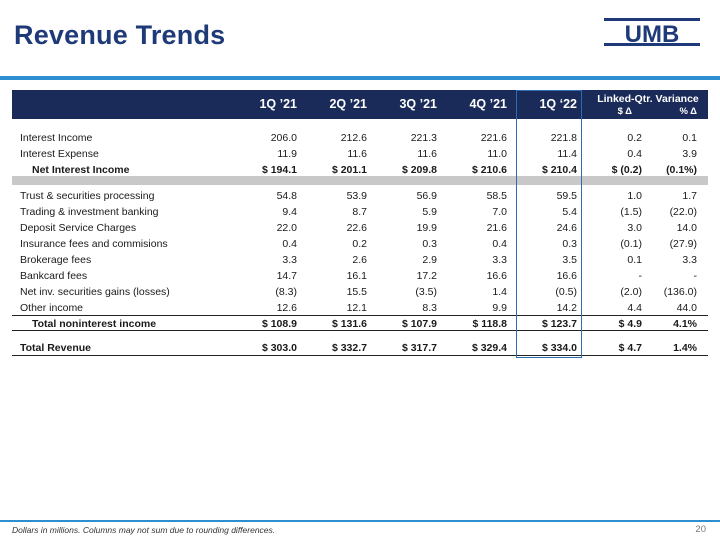  Describe the element at coordinates (634, 228) in the screenshot. I see `row-cell: 3.0` at that location.